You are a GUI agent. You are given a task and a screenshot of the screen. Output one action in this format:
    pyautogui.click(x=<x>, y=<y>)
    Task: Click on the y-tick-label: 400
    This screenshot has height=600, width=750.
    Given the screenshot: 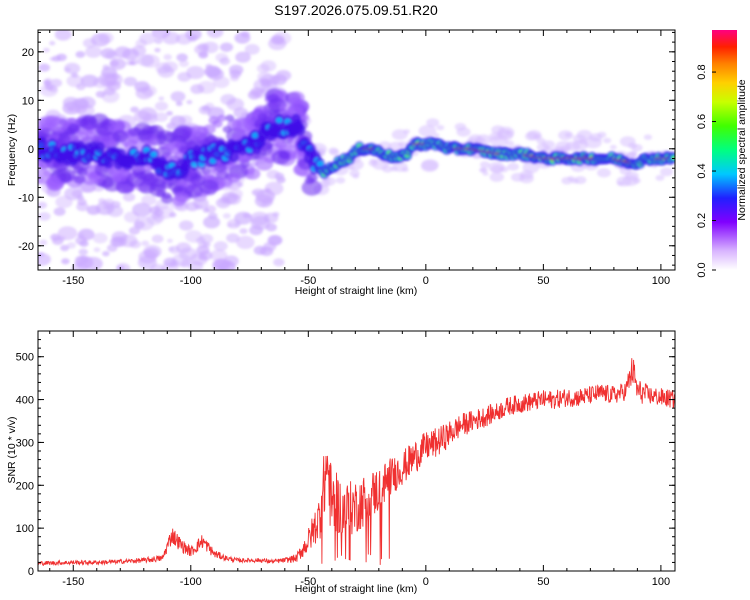 What is the action you would take?
    pyautogui.click(x=25, y=401)
    